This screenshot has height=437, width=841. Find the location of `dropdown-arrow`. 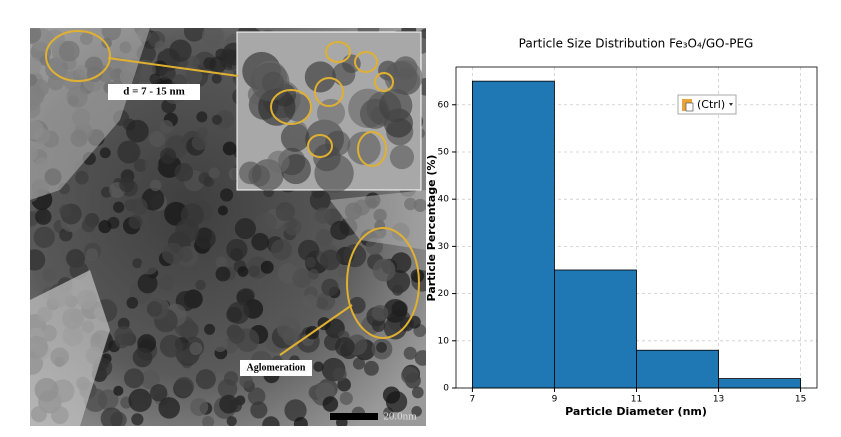

dropdown-arrow is located at coordinates (731, 104).